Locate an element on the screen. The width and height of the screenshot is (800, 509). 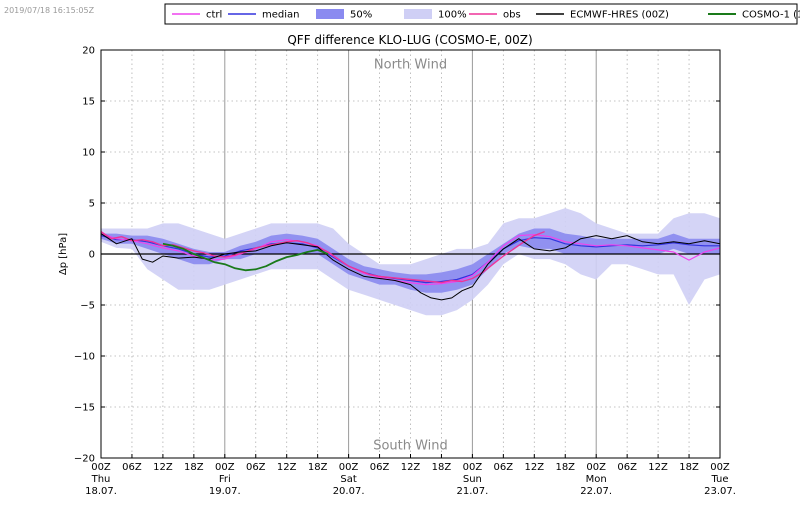
legend-label-cosmo1: COSMO-1 (12Z) is located at coordinates (771, 15).